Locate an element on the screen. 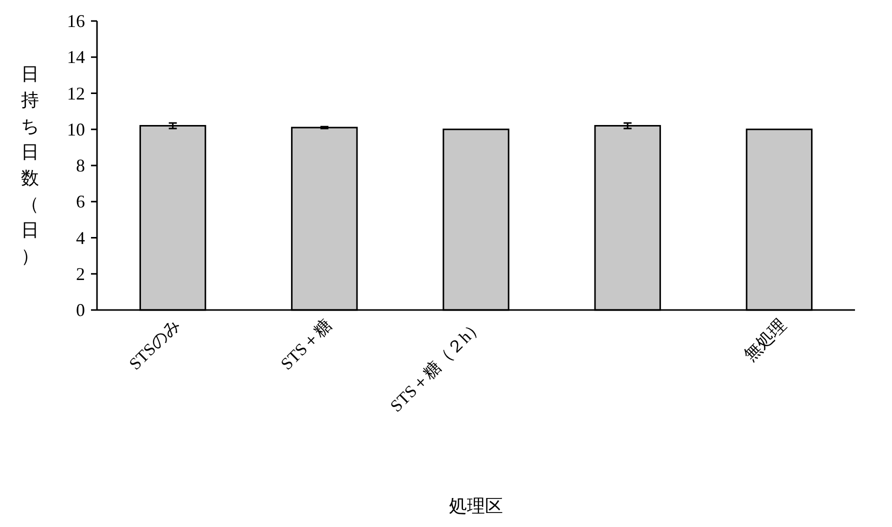 Image resolution: width=892 pixels, height=527 pixels. x-tick-label: STS＋糖（２h） is located at coordinates (436, 365).